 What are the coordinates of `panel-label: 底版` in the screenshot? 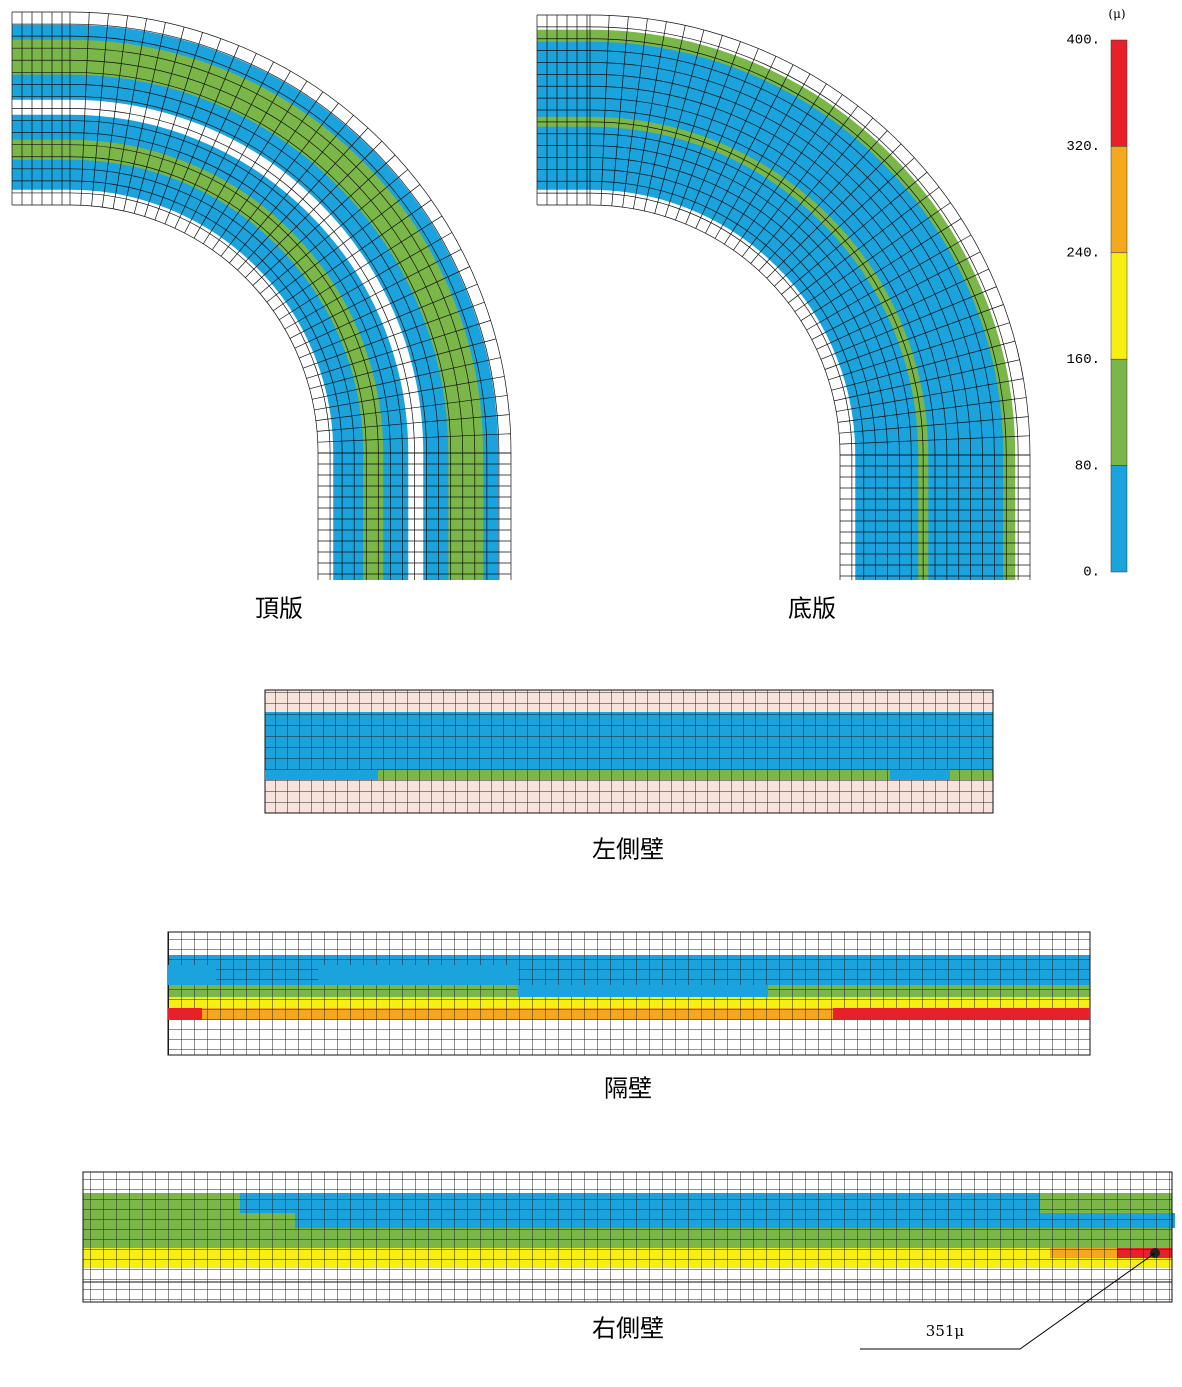 It's located at (812, 609).